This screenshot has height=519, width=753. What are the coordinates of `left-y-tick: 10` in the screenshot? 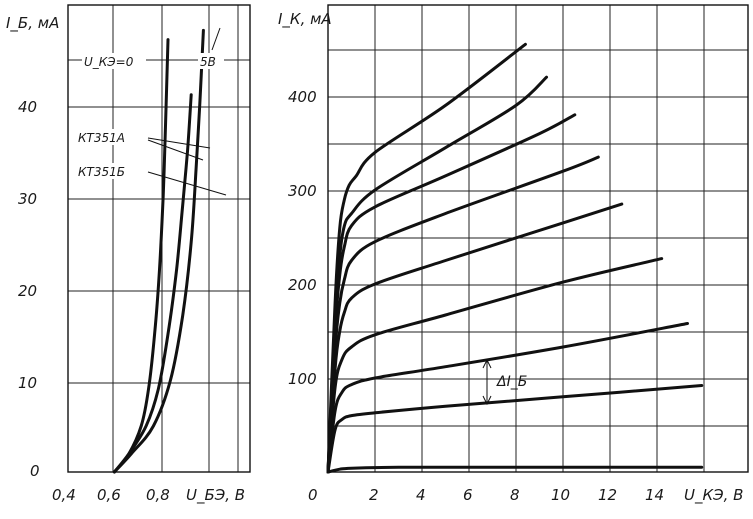 It's located at (27, 383).